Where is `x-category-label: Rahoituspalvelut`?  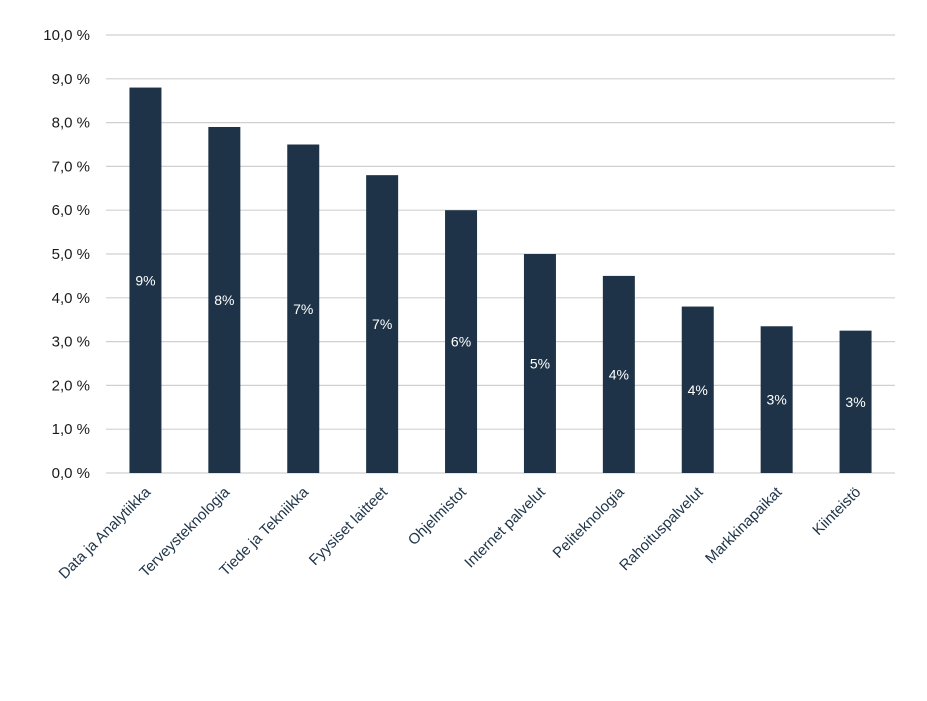
x-category-label: Rahoituspalvelut is located at coordinates (661, 528).